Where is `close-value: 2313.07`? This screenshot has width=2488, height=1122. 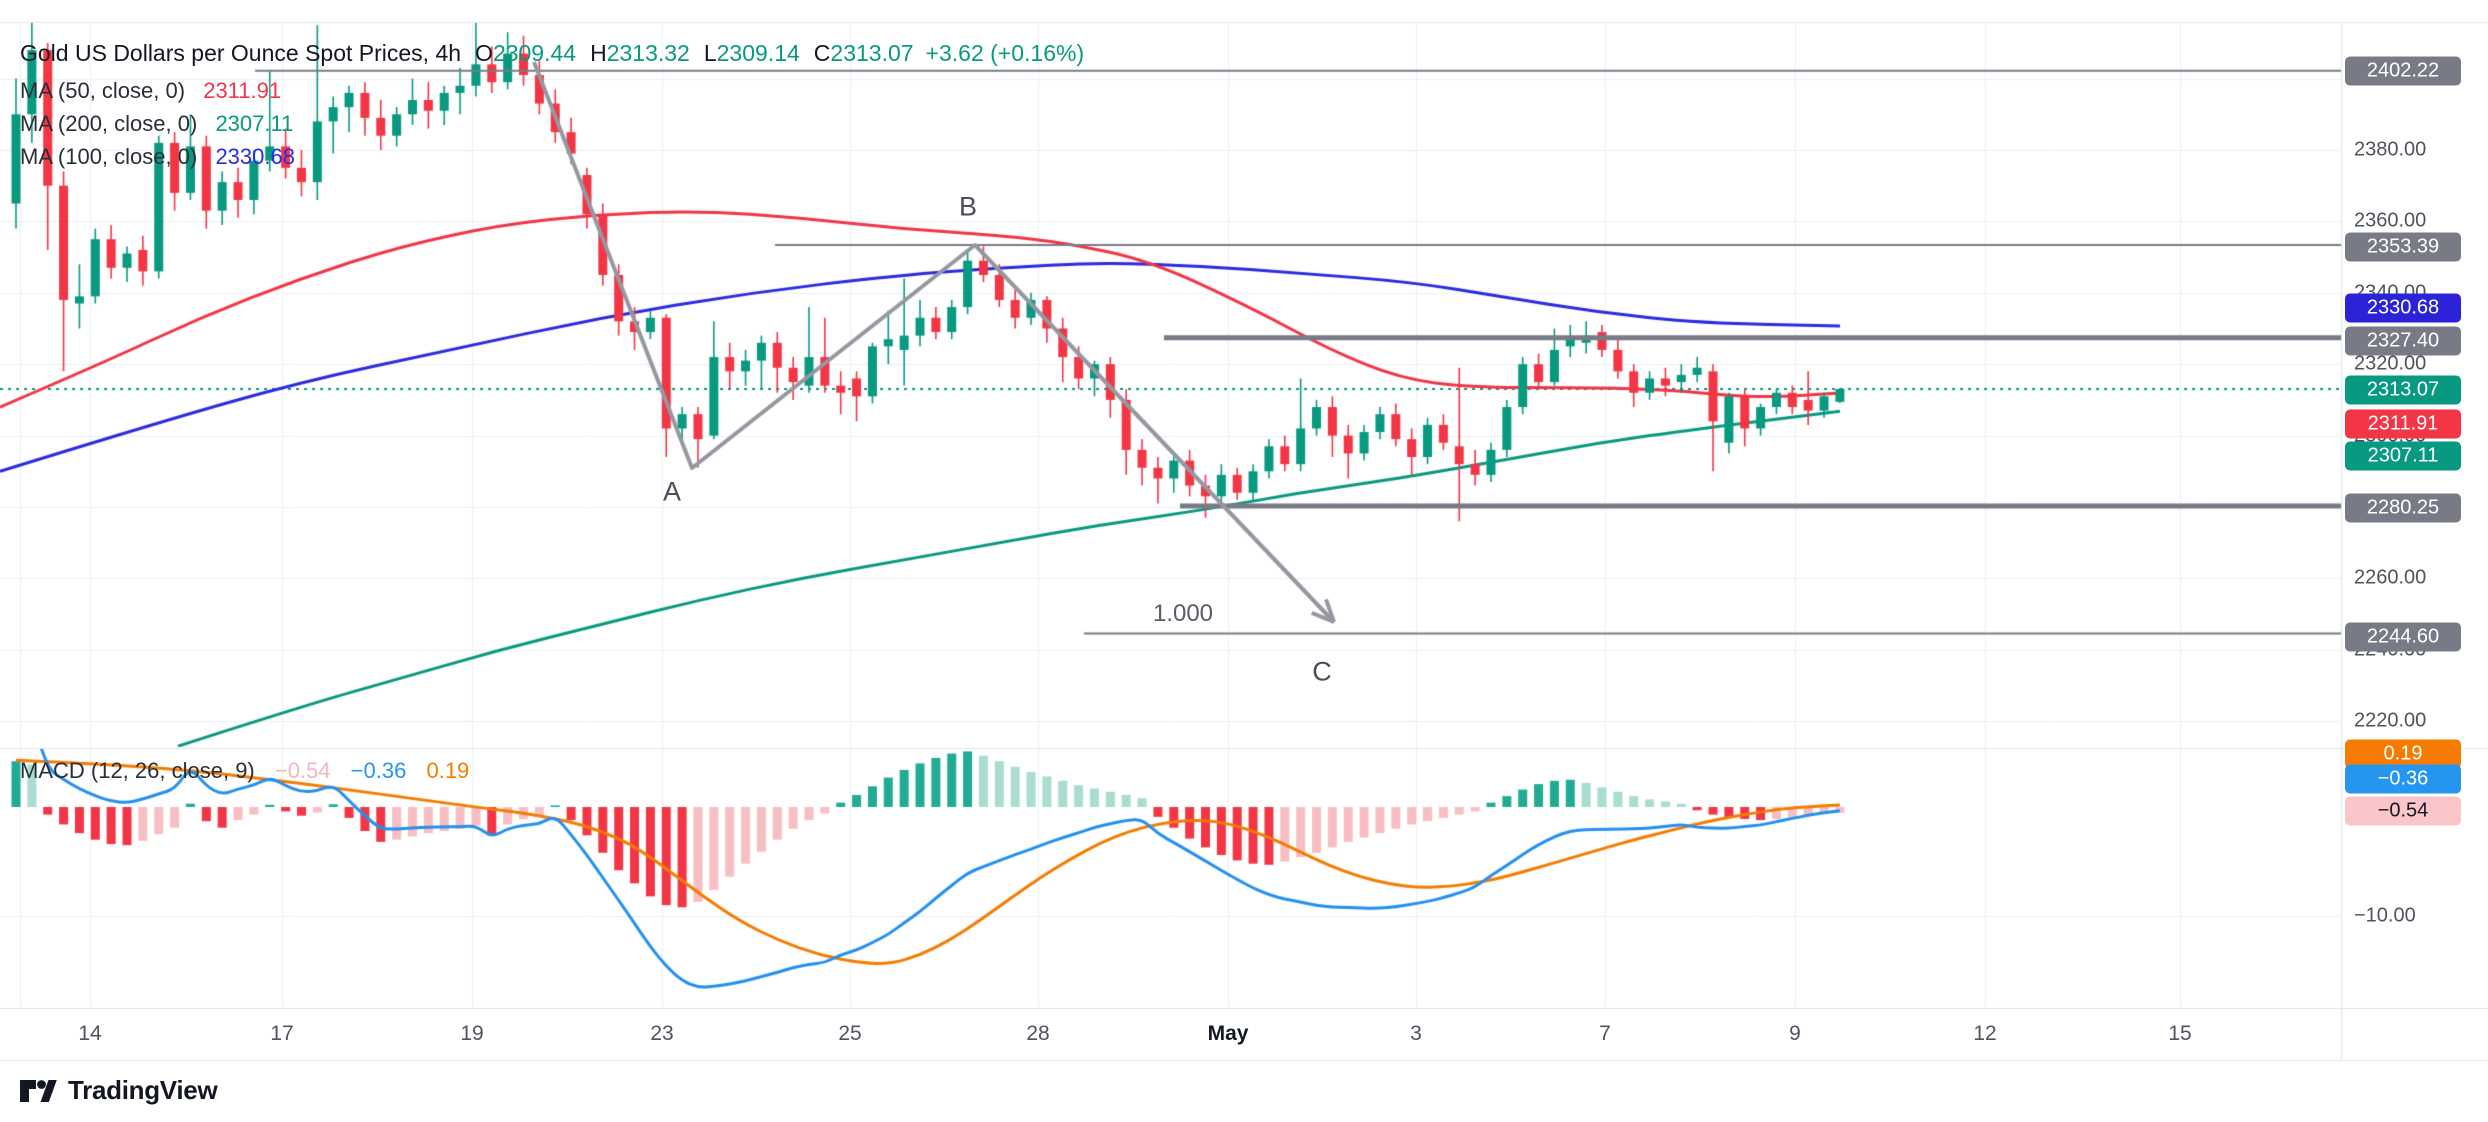
close-value: 2313.07 is located at coordinates (872, 53).